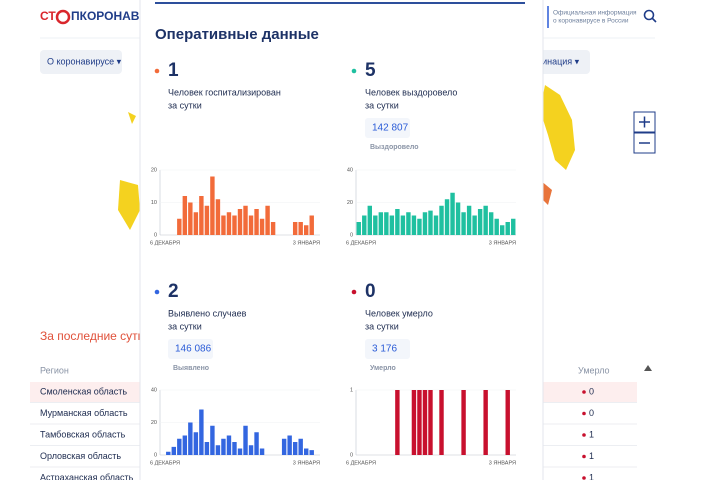 This screenshot has width=720, height=480. I want to click on panel-number: 5, so click(370, 70).